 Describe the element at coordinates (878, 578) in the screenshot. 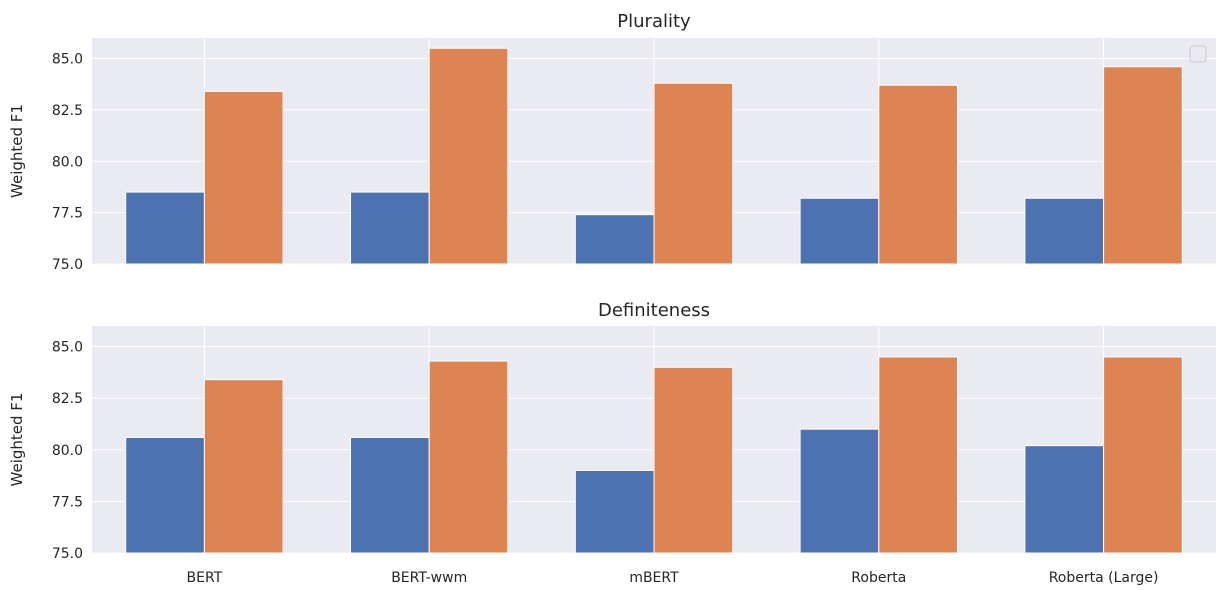

I see `definiteness-xtick-label: Roberta` at that location.